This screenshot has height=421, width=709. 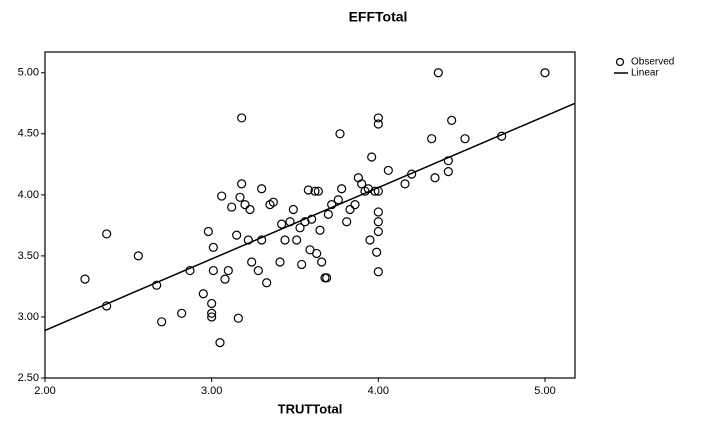 I want to click on y-tick-label: 3.50, so click(x=28, y=256).